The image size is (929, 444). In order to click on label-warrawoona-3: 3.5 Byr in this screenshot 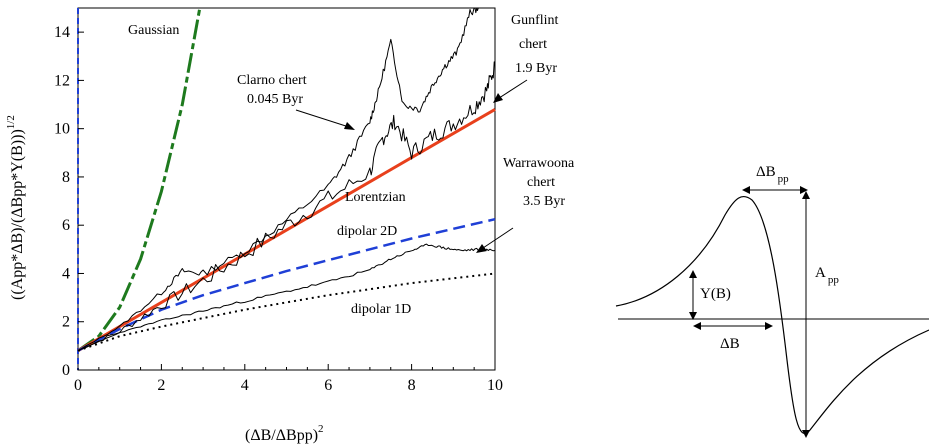, I will do `click(544, 201)`.